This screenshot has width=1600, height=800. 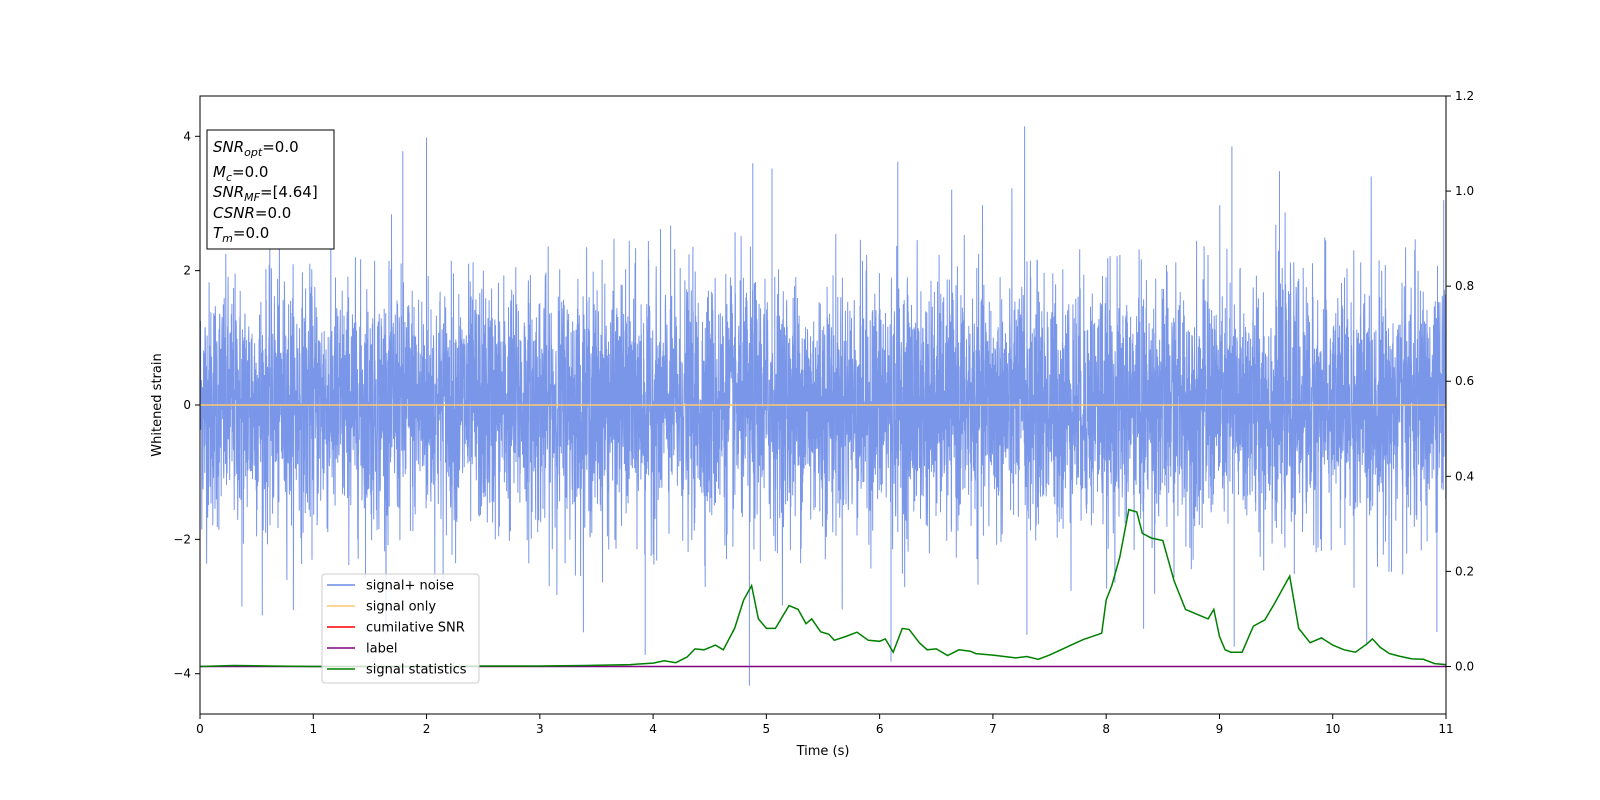 What do you see at coordinates (401, 607) in the screenshot?
I see `legend-label: signal only` at bounding box center [401, 607].